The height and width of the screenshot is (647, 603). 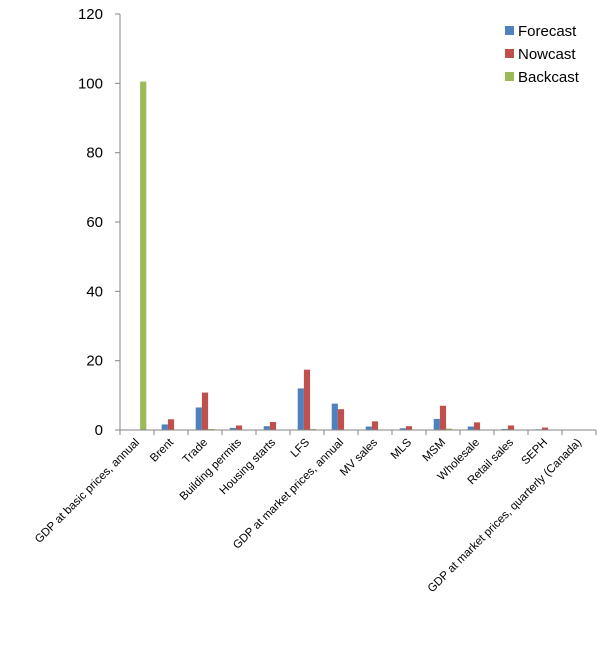 I want to click on x-category-label: GDP at basic prices, annual, so click(x=87, y=491).